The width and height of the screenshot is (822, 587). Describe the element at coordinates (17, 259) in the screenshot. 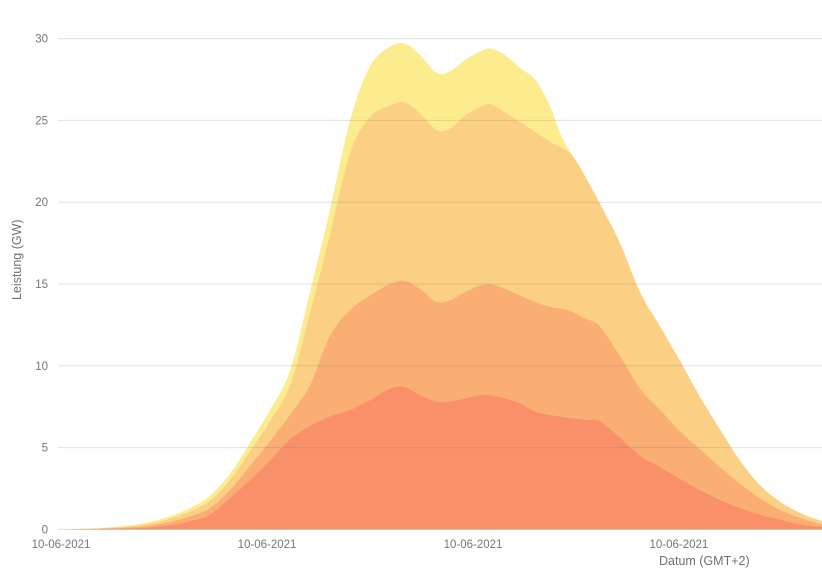

I see `y-axis-title: Leistung (GW)` at that location.